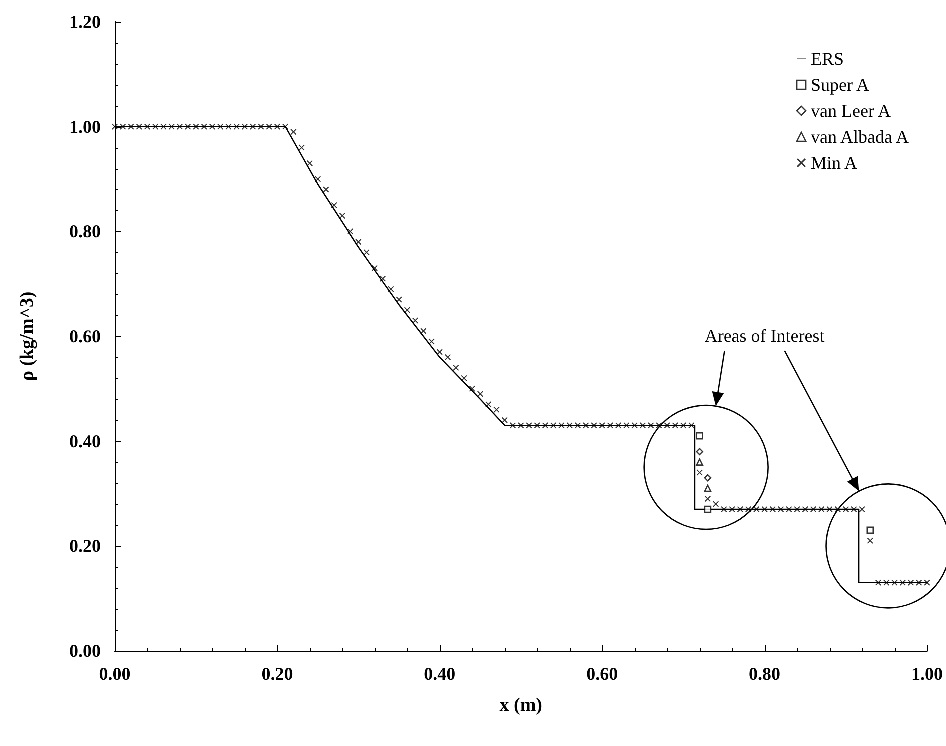 The image size is (946, 746). What do you see at coordinates (834, 163) in the screenshot?
I see `legend-label: Min A` at bounding box center [834, 163].